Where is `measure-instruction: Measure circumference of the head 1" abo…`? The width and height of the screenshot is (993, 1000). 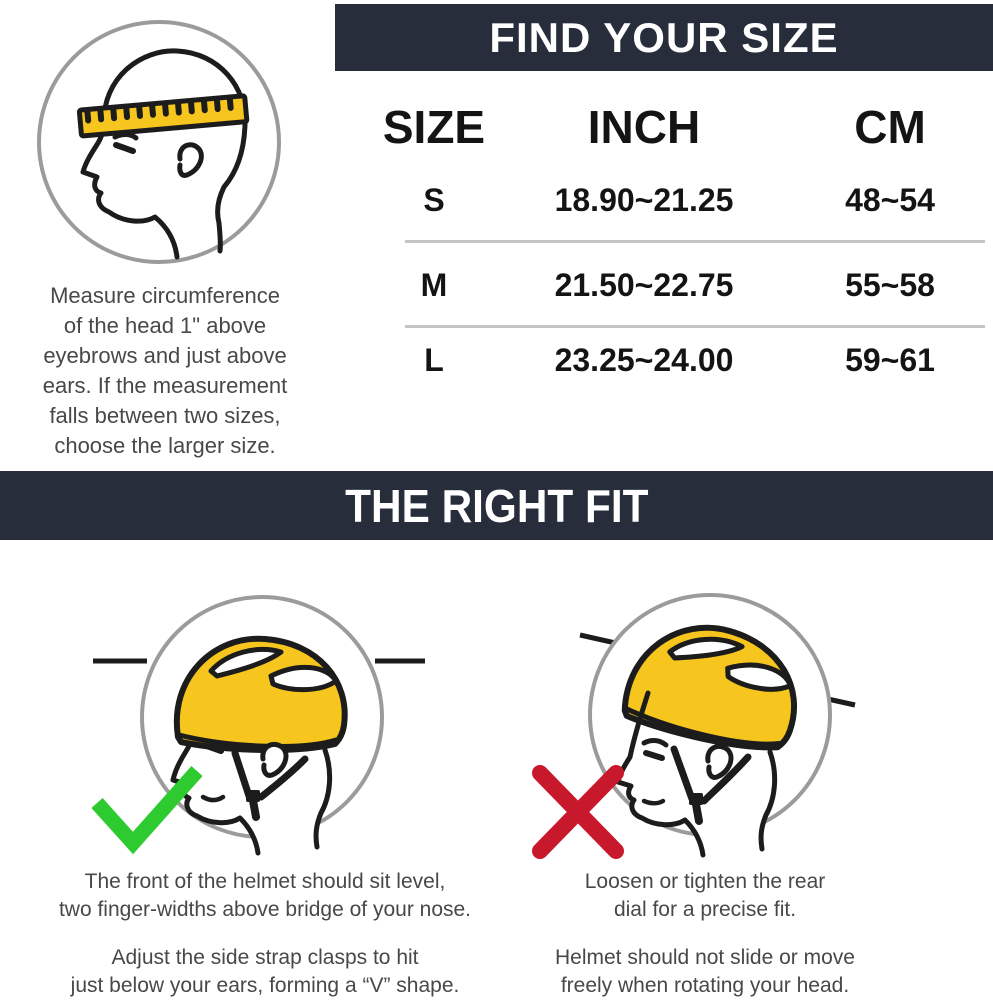
measure-instruction: Measure circumference of the head 1" abo… is located at coordinates (165, 370).